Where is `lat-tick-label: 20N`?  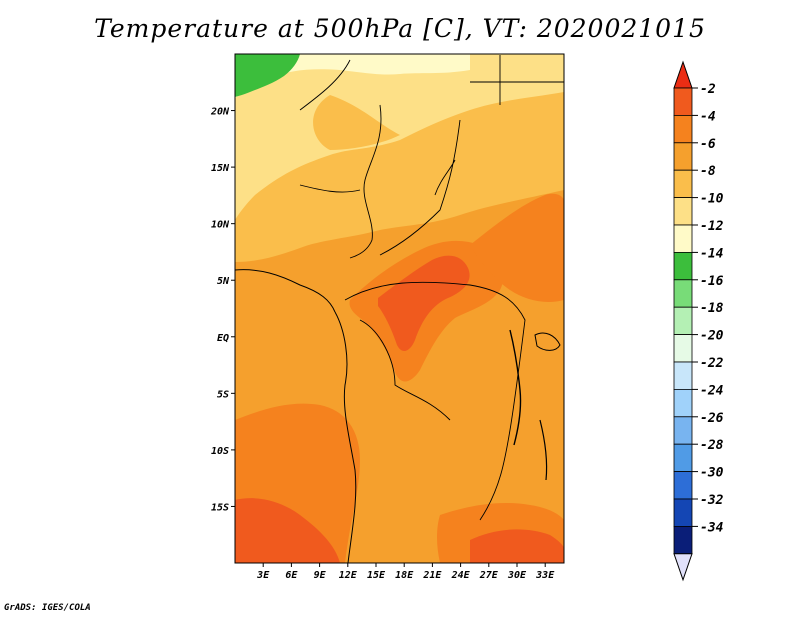 lat-tick-label: 20N is located at coordinates (220, 112).